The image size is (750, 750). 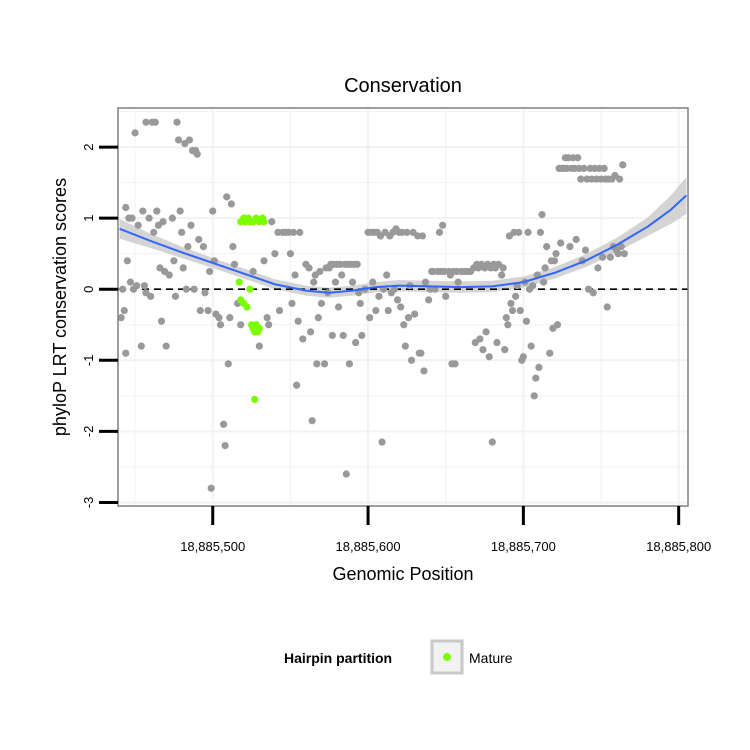 I want to click on legend-title: Hairpin partition, so click(x=338, y=658).